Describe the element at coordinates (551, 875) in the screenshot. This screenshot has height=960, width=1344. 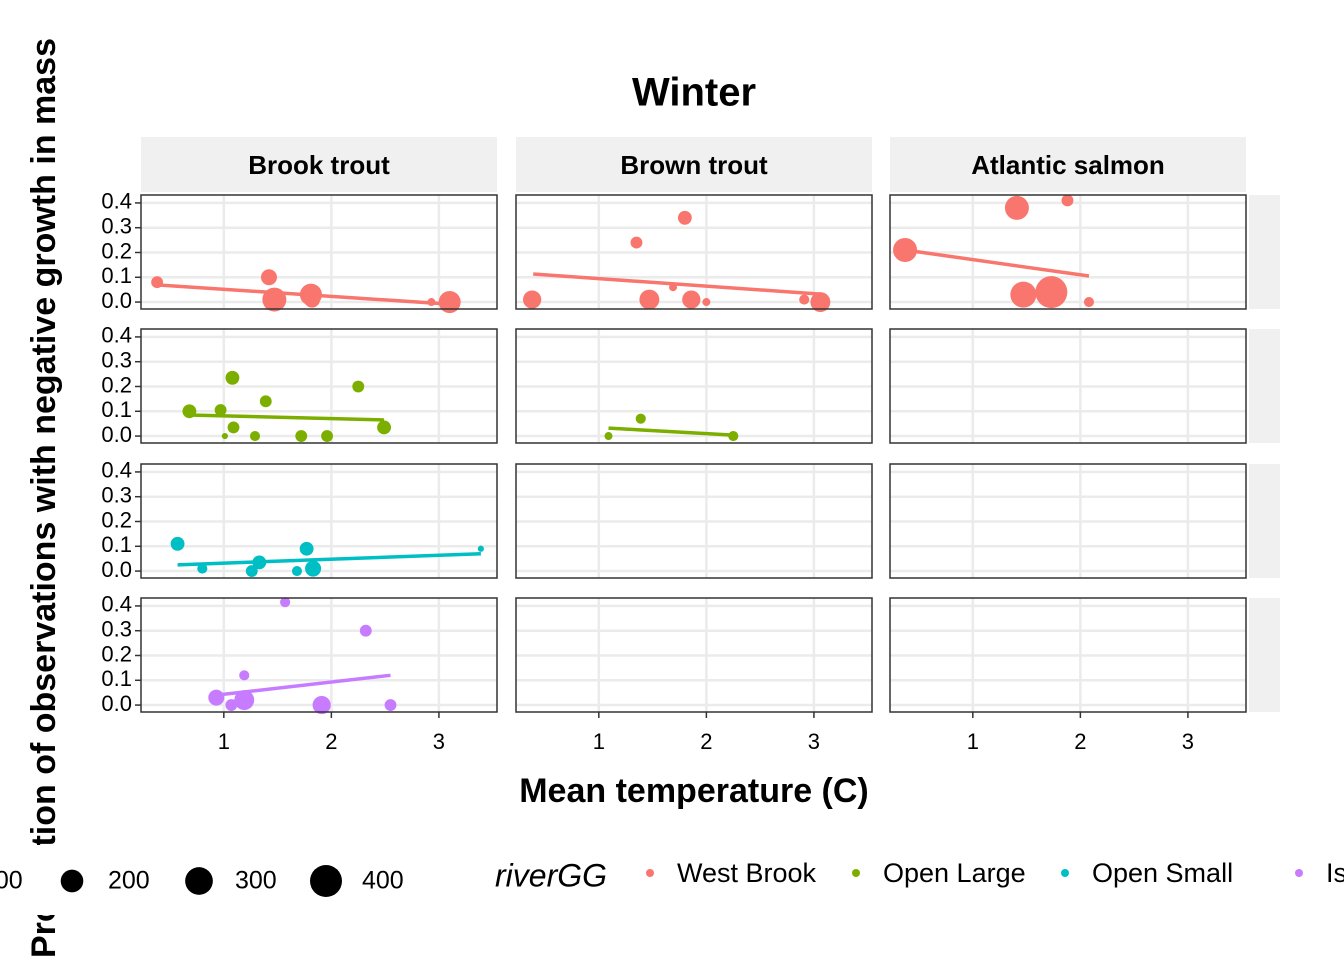
I see `legend-title: riverGG` at that location.